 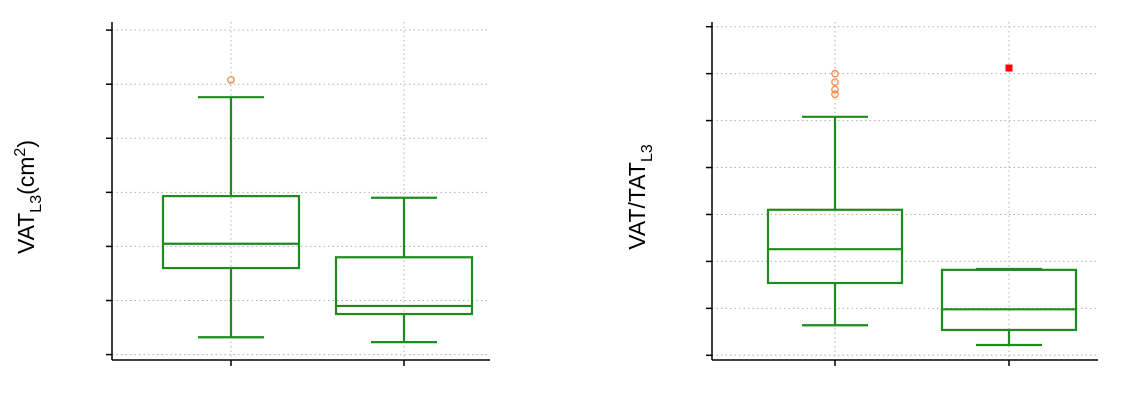 I want to click on panel-b-y-axis-label: VAT/TATL3, so click(x=640, y=197).